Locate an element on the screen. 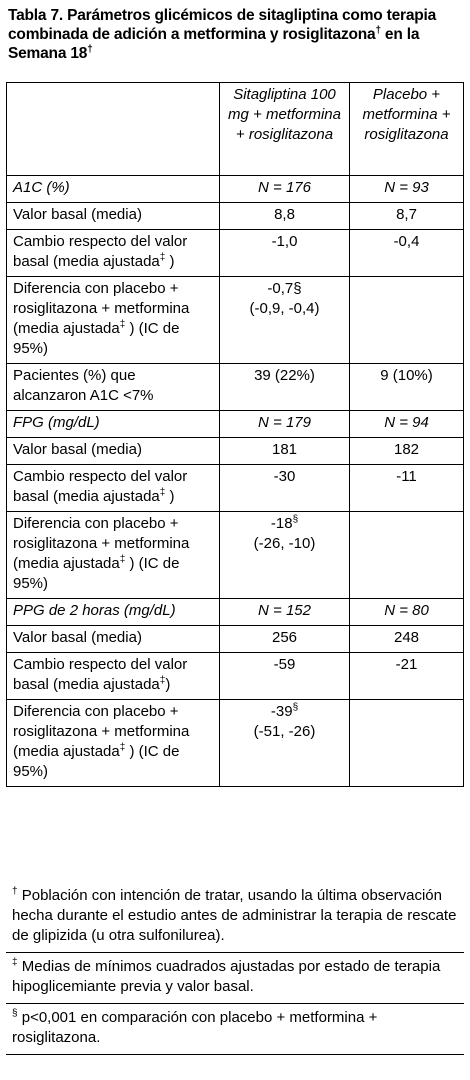 Image resolution: width=470 pixels, height=1080 pixels. value-placebo: 248 is located at coordinates (406, 639).